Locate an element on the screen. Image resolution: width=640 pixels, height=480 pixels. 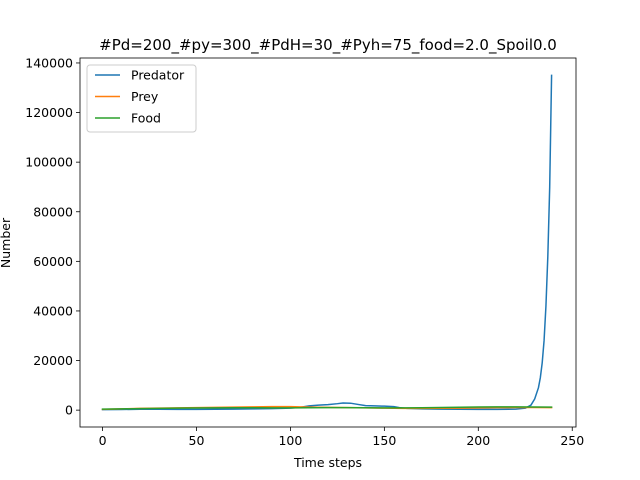
y-tick-label: 20000 is located at coordinates (53, 360).